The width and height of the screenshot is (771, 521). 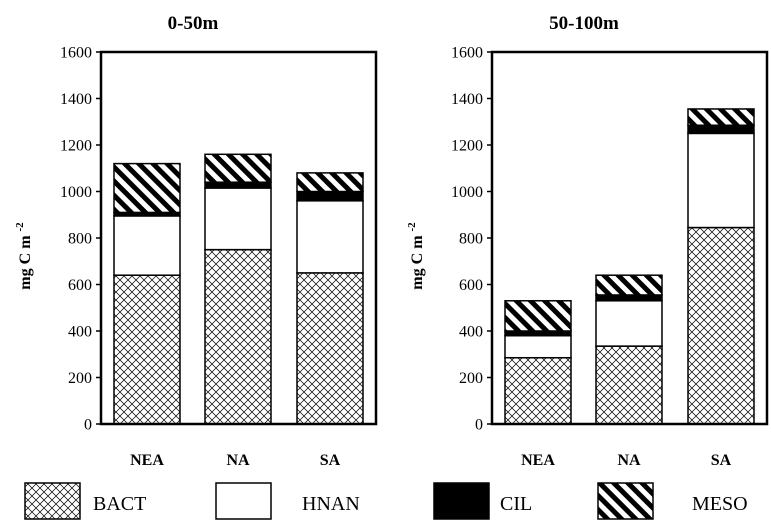 I want to click on chart-legend: BACT HNAN CIL MESO, so click(x=386, y=501).